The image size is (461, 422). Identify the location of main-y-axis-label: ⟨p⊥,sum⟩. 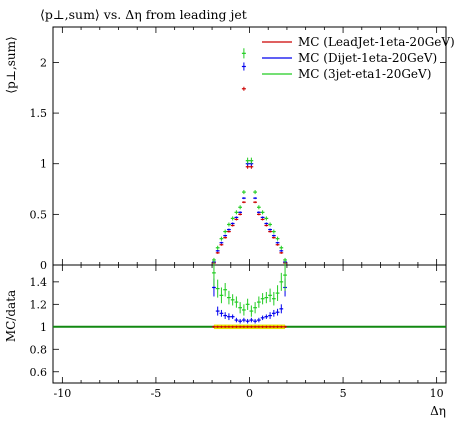
(11, 64).